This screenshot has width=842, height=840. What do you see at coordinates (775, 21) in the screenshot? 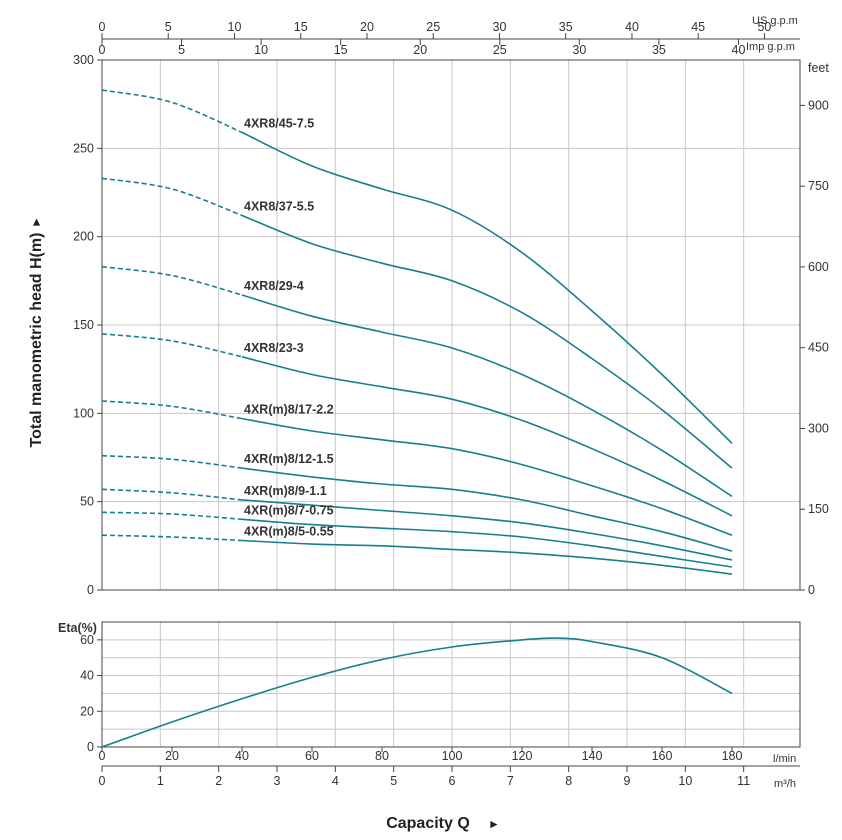
I see `us-gpm-unit-label: US g.p.m` at bounding box center [775, 21].